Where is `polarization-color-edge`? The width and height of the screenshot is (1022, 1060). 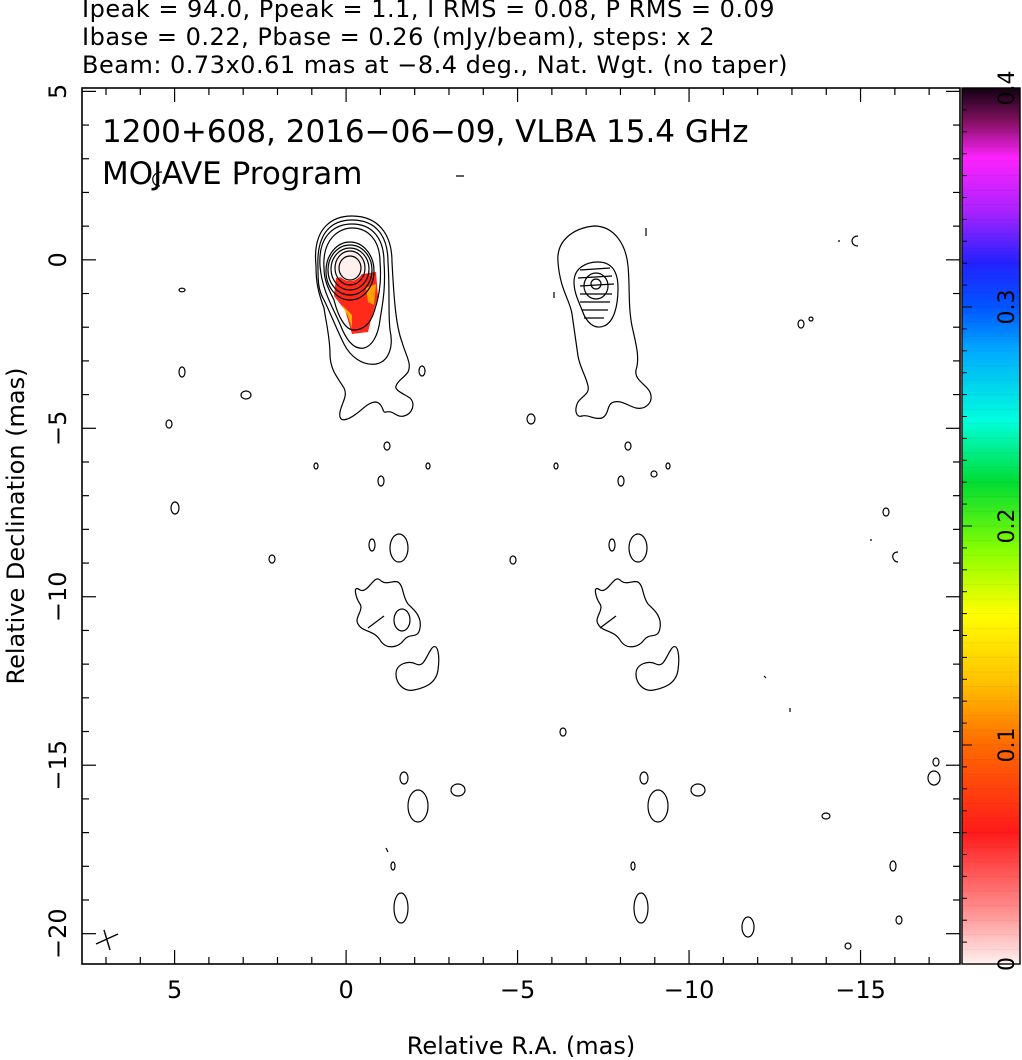
polarization-color-edge is located at coordinates (347, 316).